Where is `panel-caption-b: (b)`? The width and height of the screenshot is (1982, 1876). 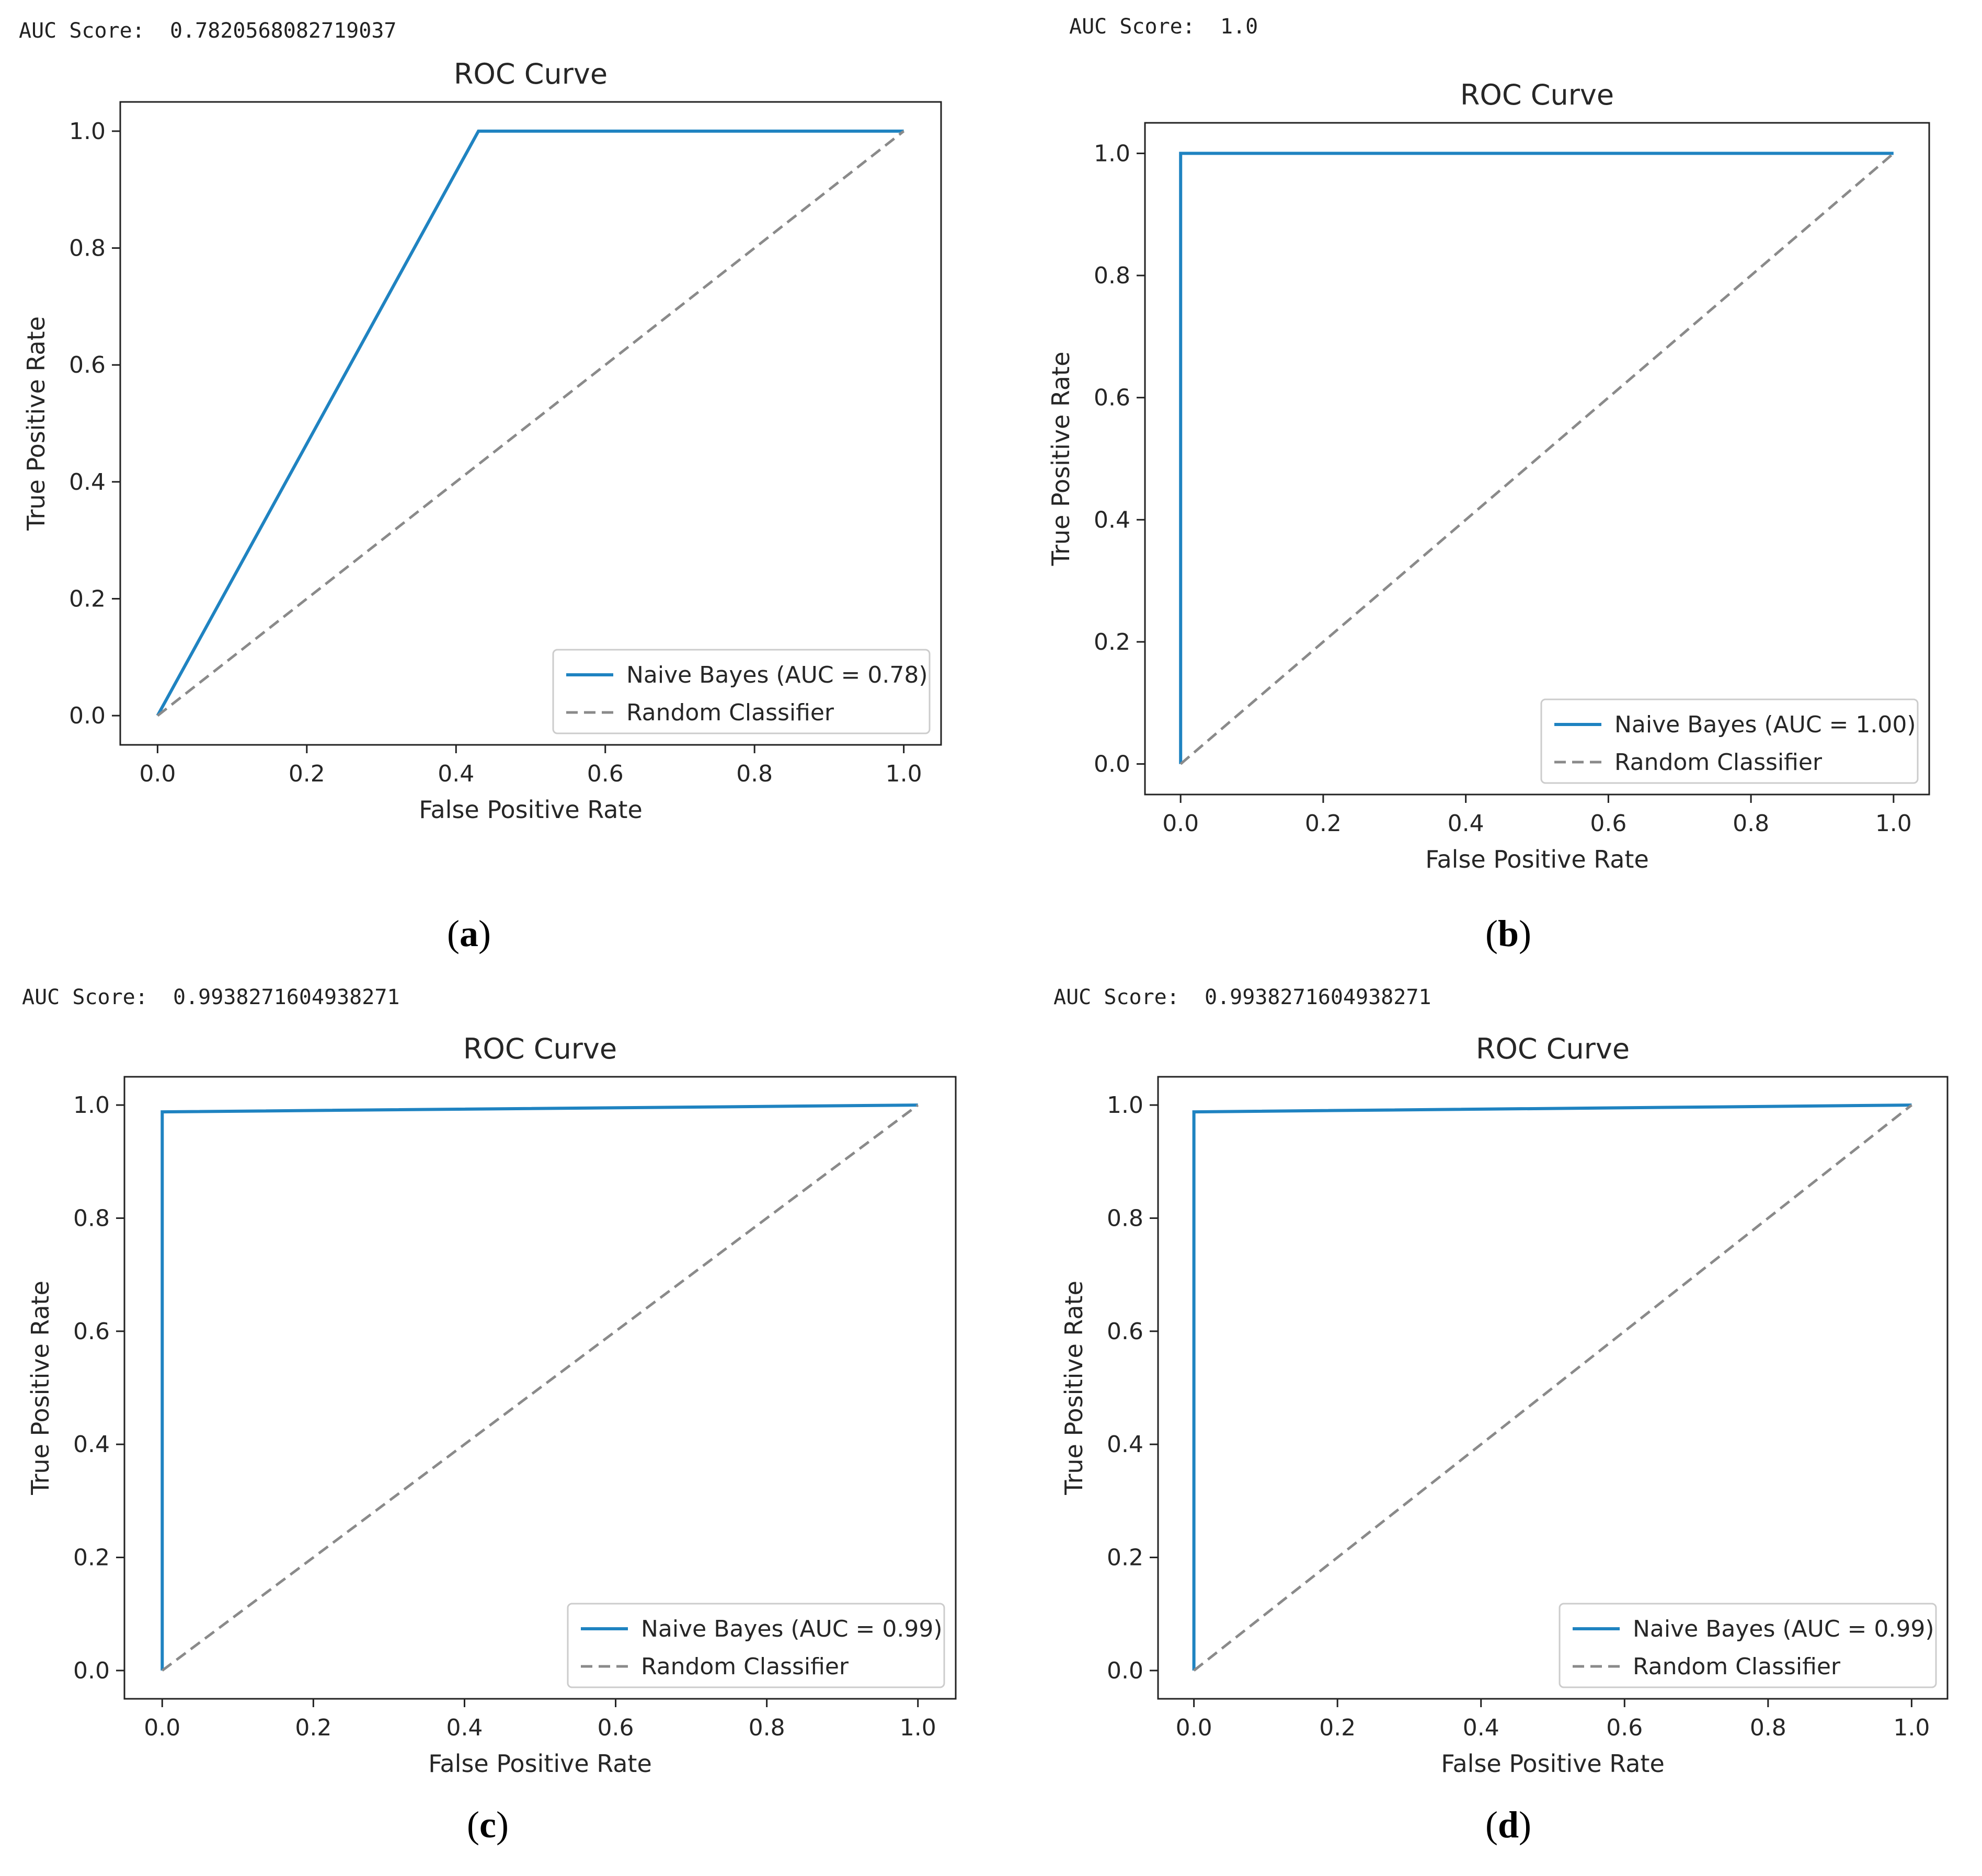 panel-caption-b: (b) is located at coordinates (1508, 933).